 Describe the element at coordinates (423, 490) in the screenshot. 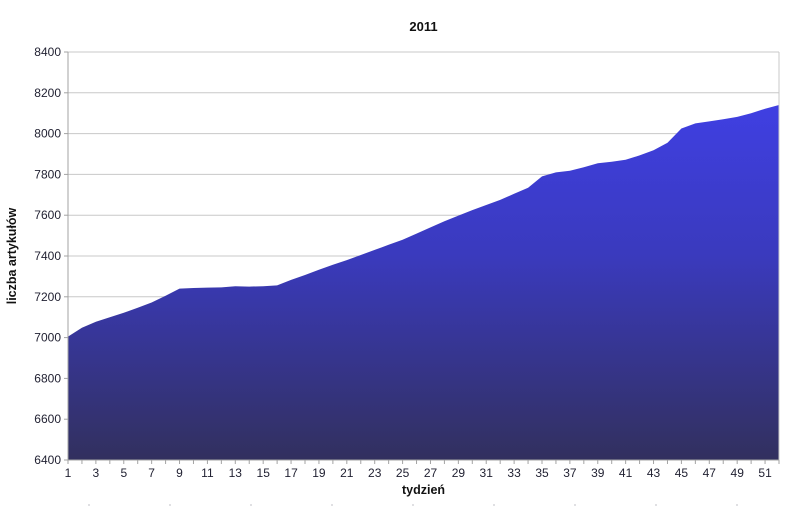

I see `x-axis-title: tydzień` at that location.